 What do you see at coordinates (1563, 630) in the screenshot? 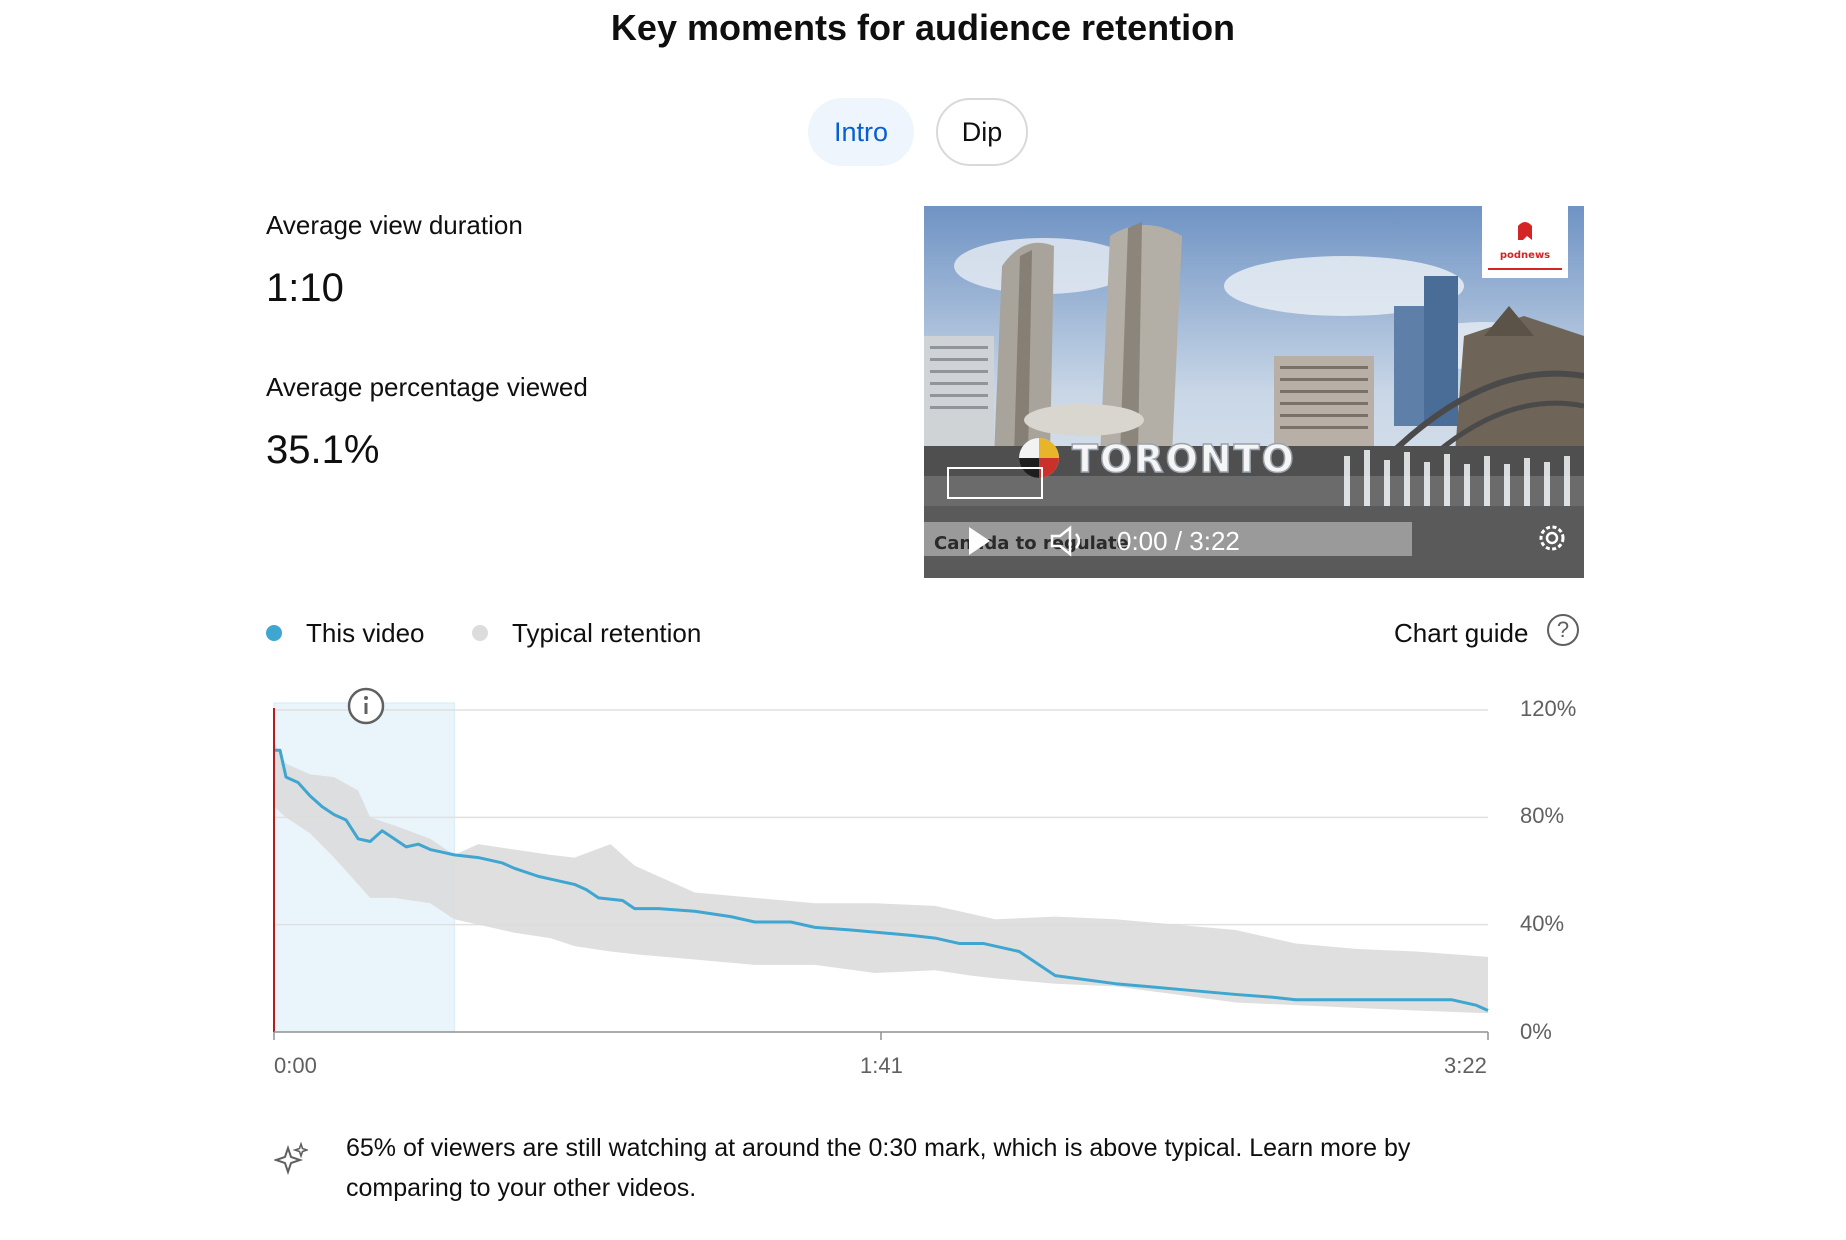
I see `help-icon: ?` at bounding box center [1563, 630].